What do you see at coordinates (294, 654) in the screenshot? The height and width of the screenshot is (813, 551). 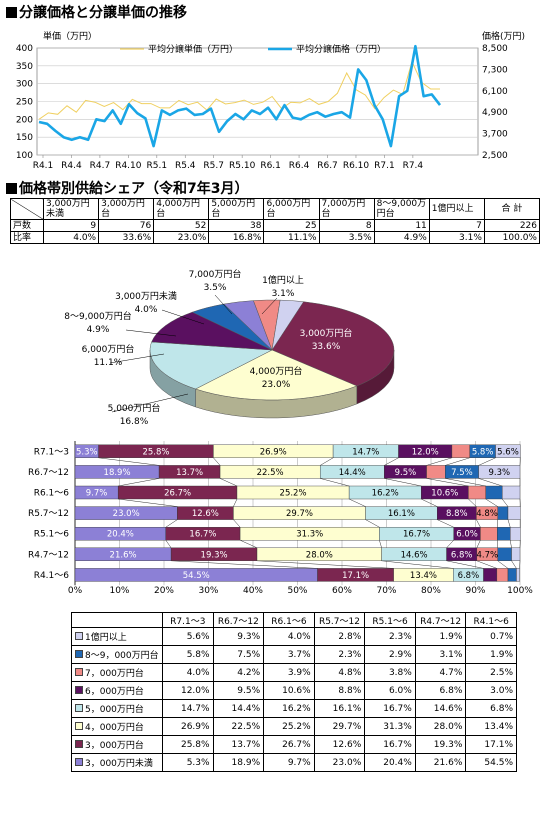 I see `table-row: 8～9，000万円台 5.8% 7.5% 3.7% 2.3% 2.9% 3.1% 1.9%` at bounding box center [294, 654].